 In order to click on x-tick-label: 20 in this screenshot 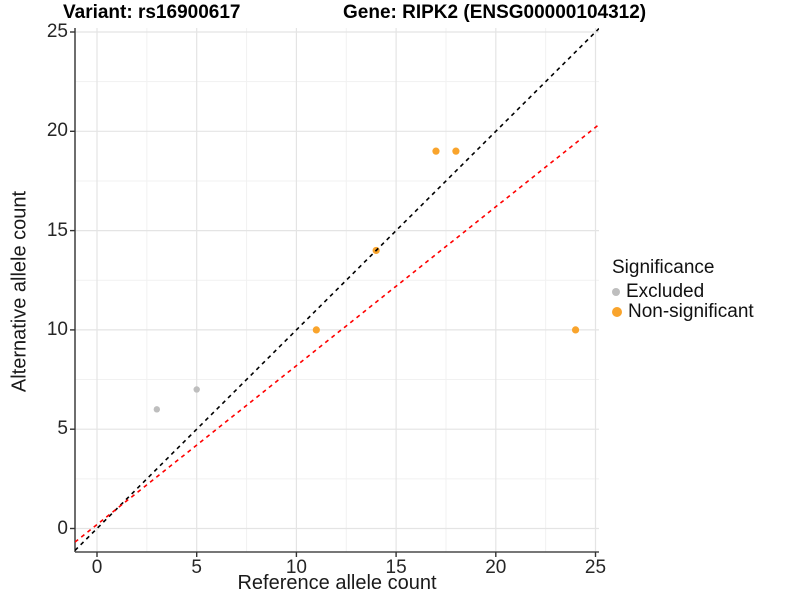, I will do `click(496, 567)`.